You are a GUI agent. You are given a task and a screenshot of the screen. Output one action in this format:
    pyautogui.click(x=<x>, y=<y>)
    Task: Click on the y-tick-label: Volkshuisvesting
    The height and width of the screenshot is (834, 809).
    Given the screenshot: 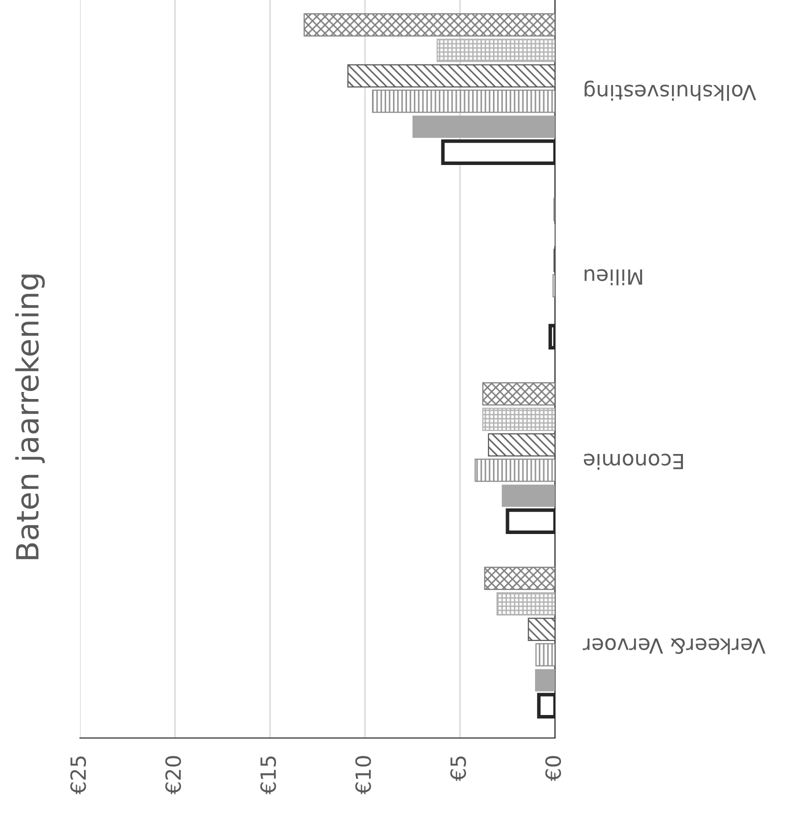 What is the action you would take?
    pyautogui.click(x=670, y=90)
    